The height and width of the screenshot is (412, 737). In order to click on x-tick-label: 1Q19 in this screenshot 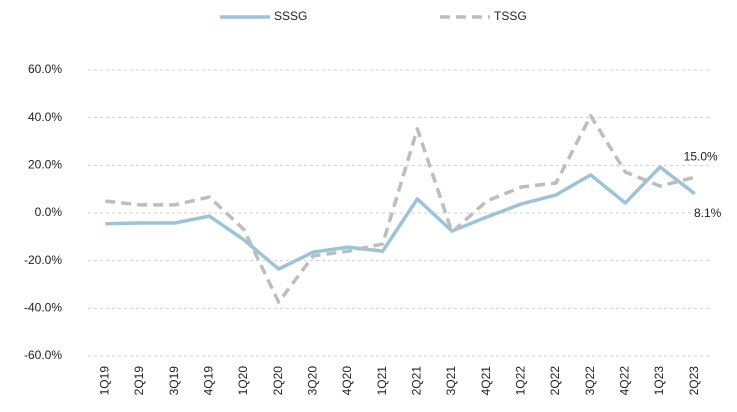, I will do `click(105, 381)`.